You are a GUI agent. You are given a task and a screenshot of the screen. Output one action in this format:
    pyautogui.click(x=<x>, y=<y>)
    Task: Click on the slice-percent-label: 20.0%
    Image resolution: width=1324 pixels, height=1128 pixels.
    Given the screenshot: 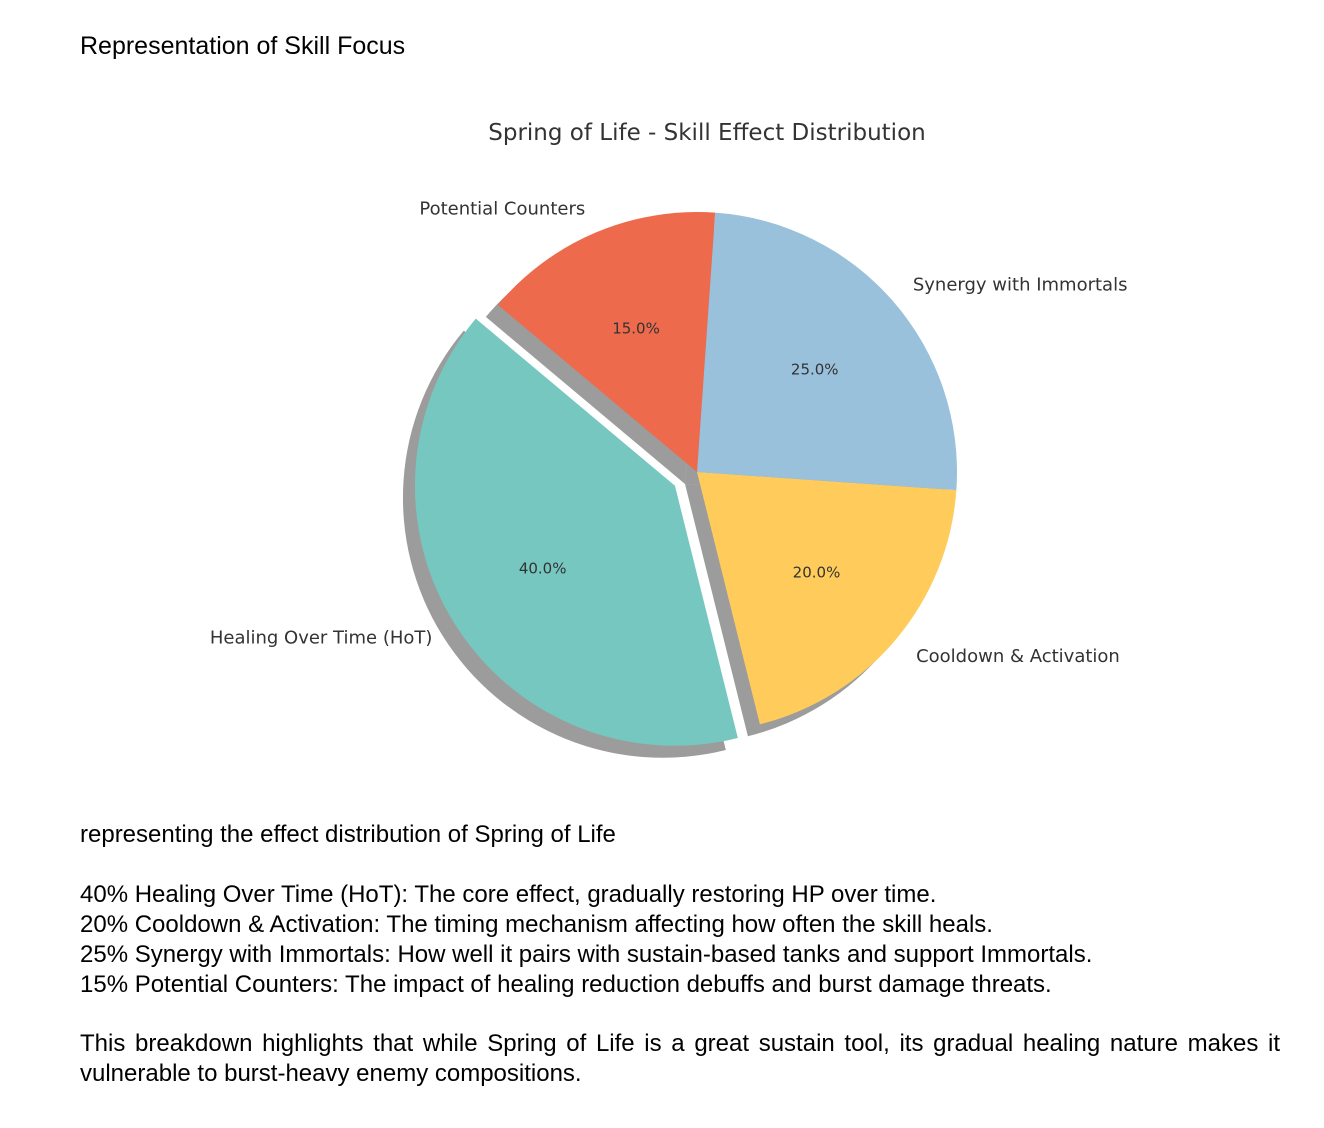 What is the action you would take?
    pyautogui.click(x=817, y=572)
    